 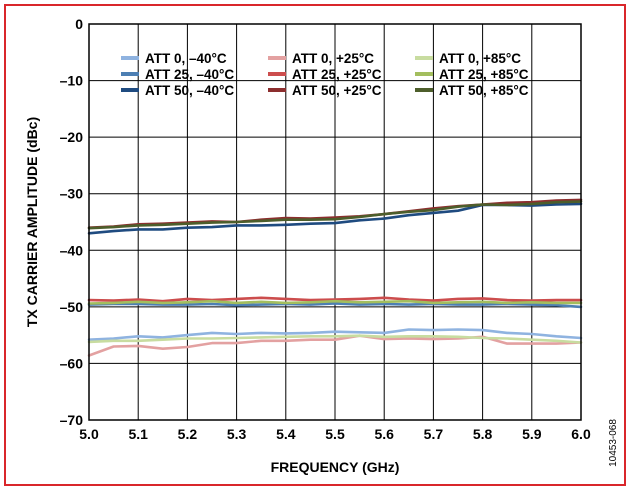 I want to click on x-tick-label: 5.2, so click(x=188, y=434).